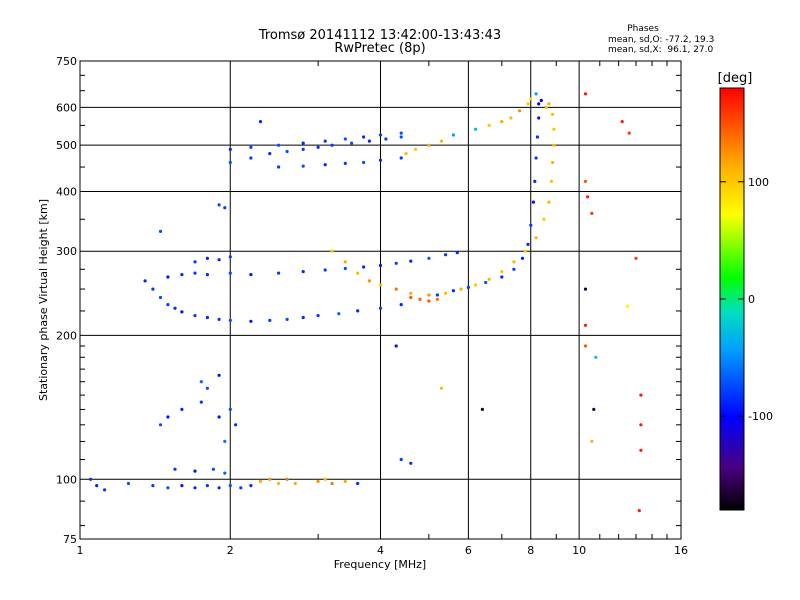  What do you see at coordinates (66, 251) in the screenshot?
I see `y-tick-label: 300` at bounding box center [66, 251].